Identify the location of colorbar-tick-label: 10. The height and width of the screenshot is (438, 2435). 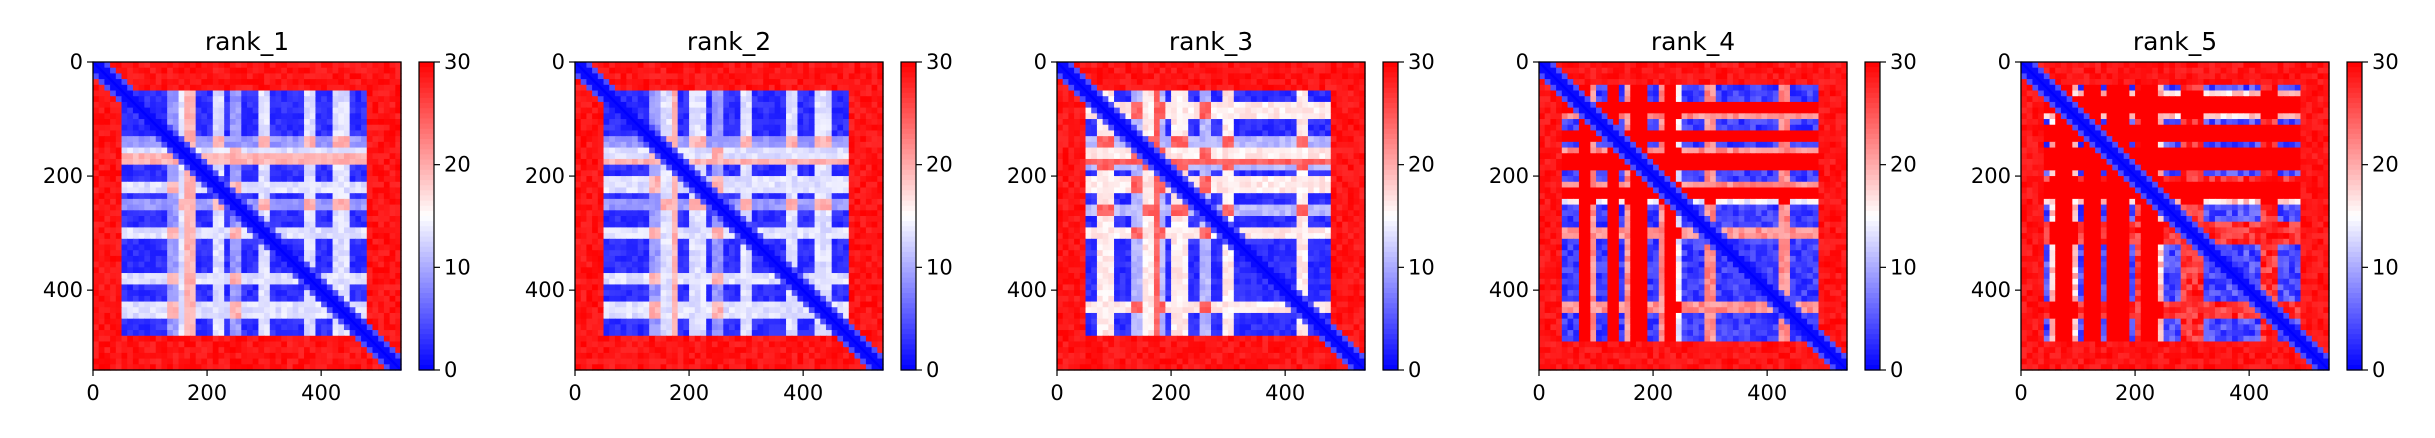
(457, 267).